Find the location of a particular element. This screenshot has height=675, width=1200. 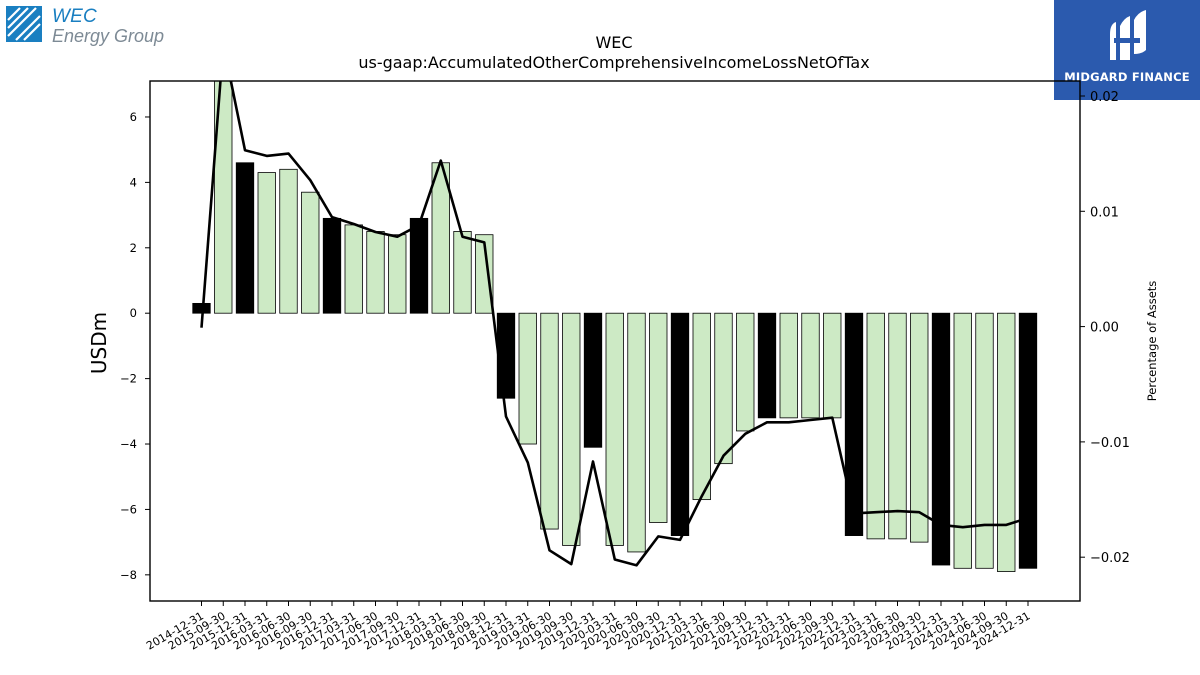

y-tick-label: 6 is located at coordinates (133, 117).